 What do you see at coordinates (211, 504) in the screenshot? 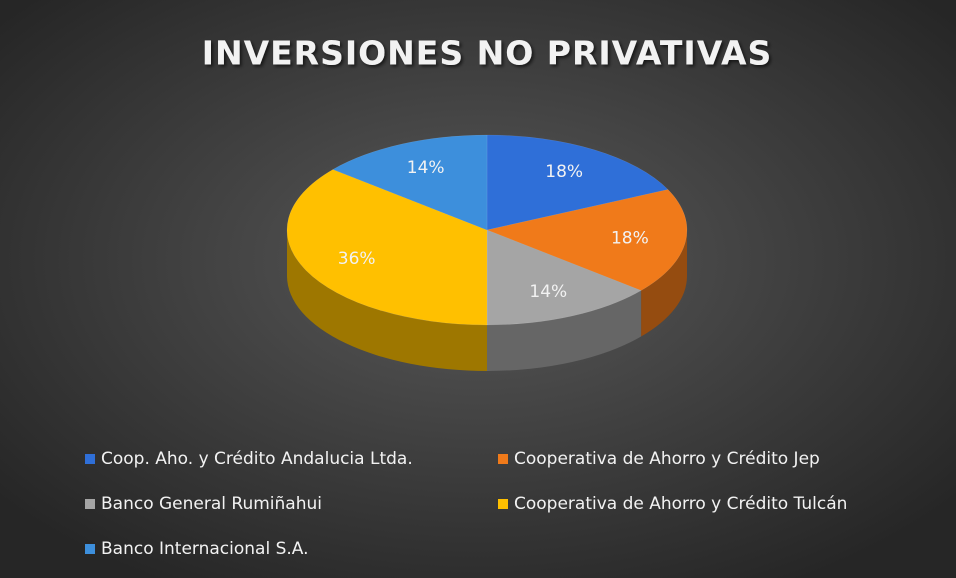
I see `legend-label: Banco General Rumiñahui` at bounding box center [211, 504].